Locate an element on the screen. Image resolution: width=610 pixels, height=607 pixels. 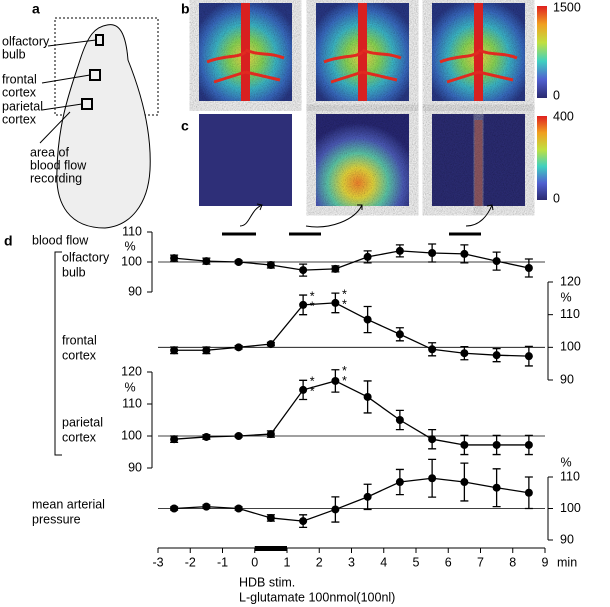
x-tick-label: -1 is located at coordinates (222, 562).